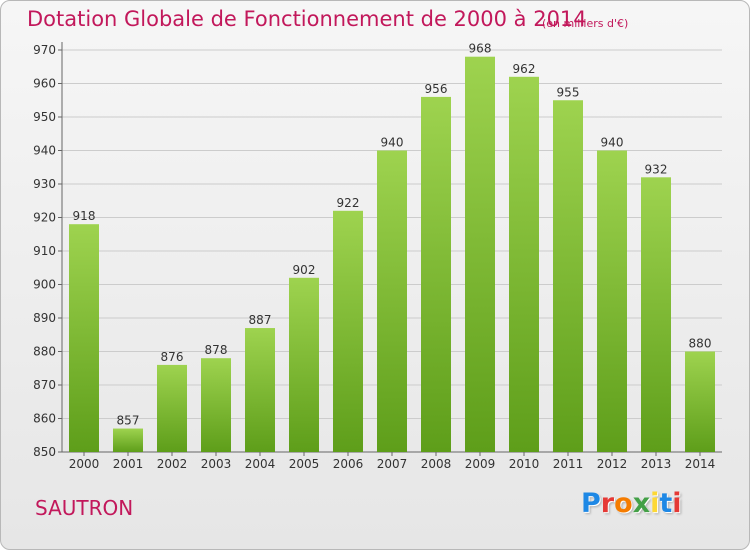 The height and width of the screenshot is (550, 750). Describe the element at coordinates (44, 184) in the screenshot. I see `y-tick-label: 930` at that location.